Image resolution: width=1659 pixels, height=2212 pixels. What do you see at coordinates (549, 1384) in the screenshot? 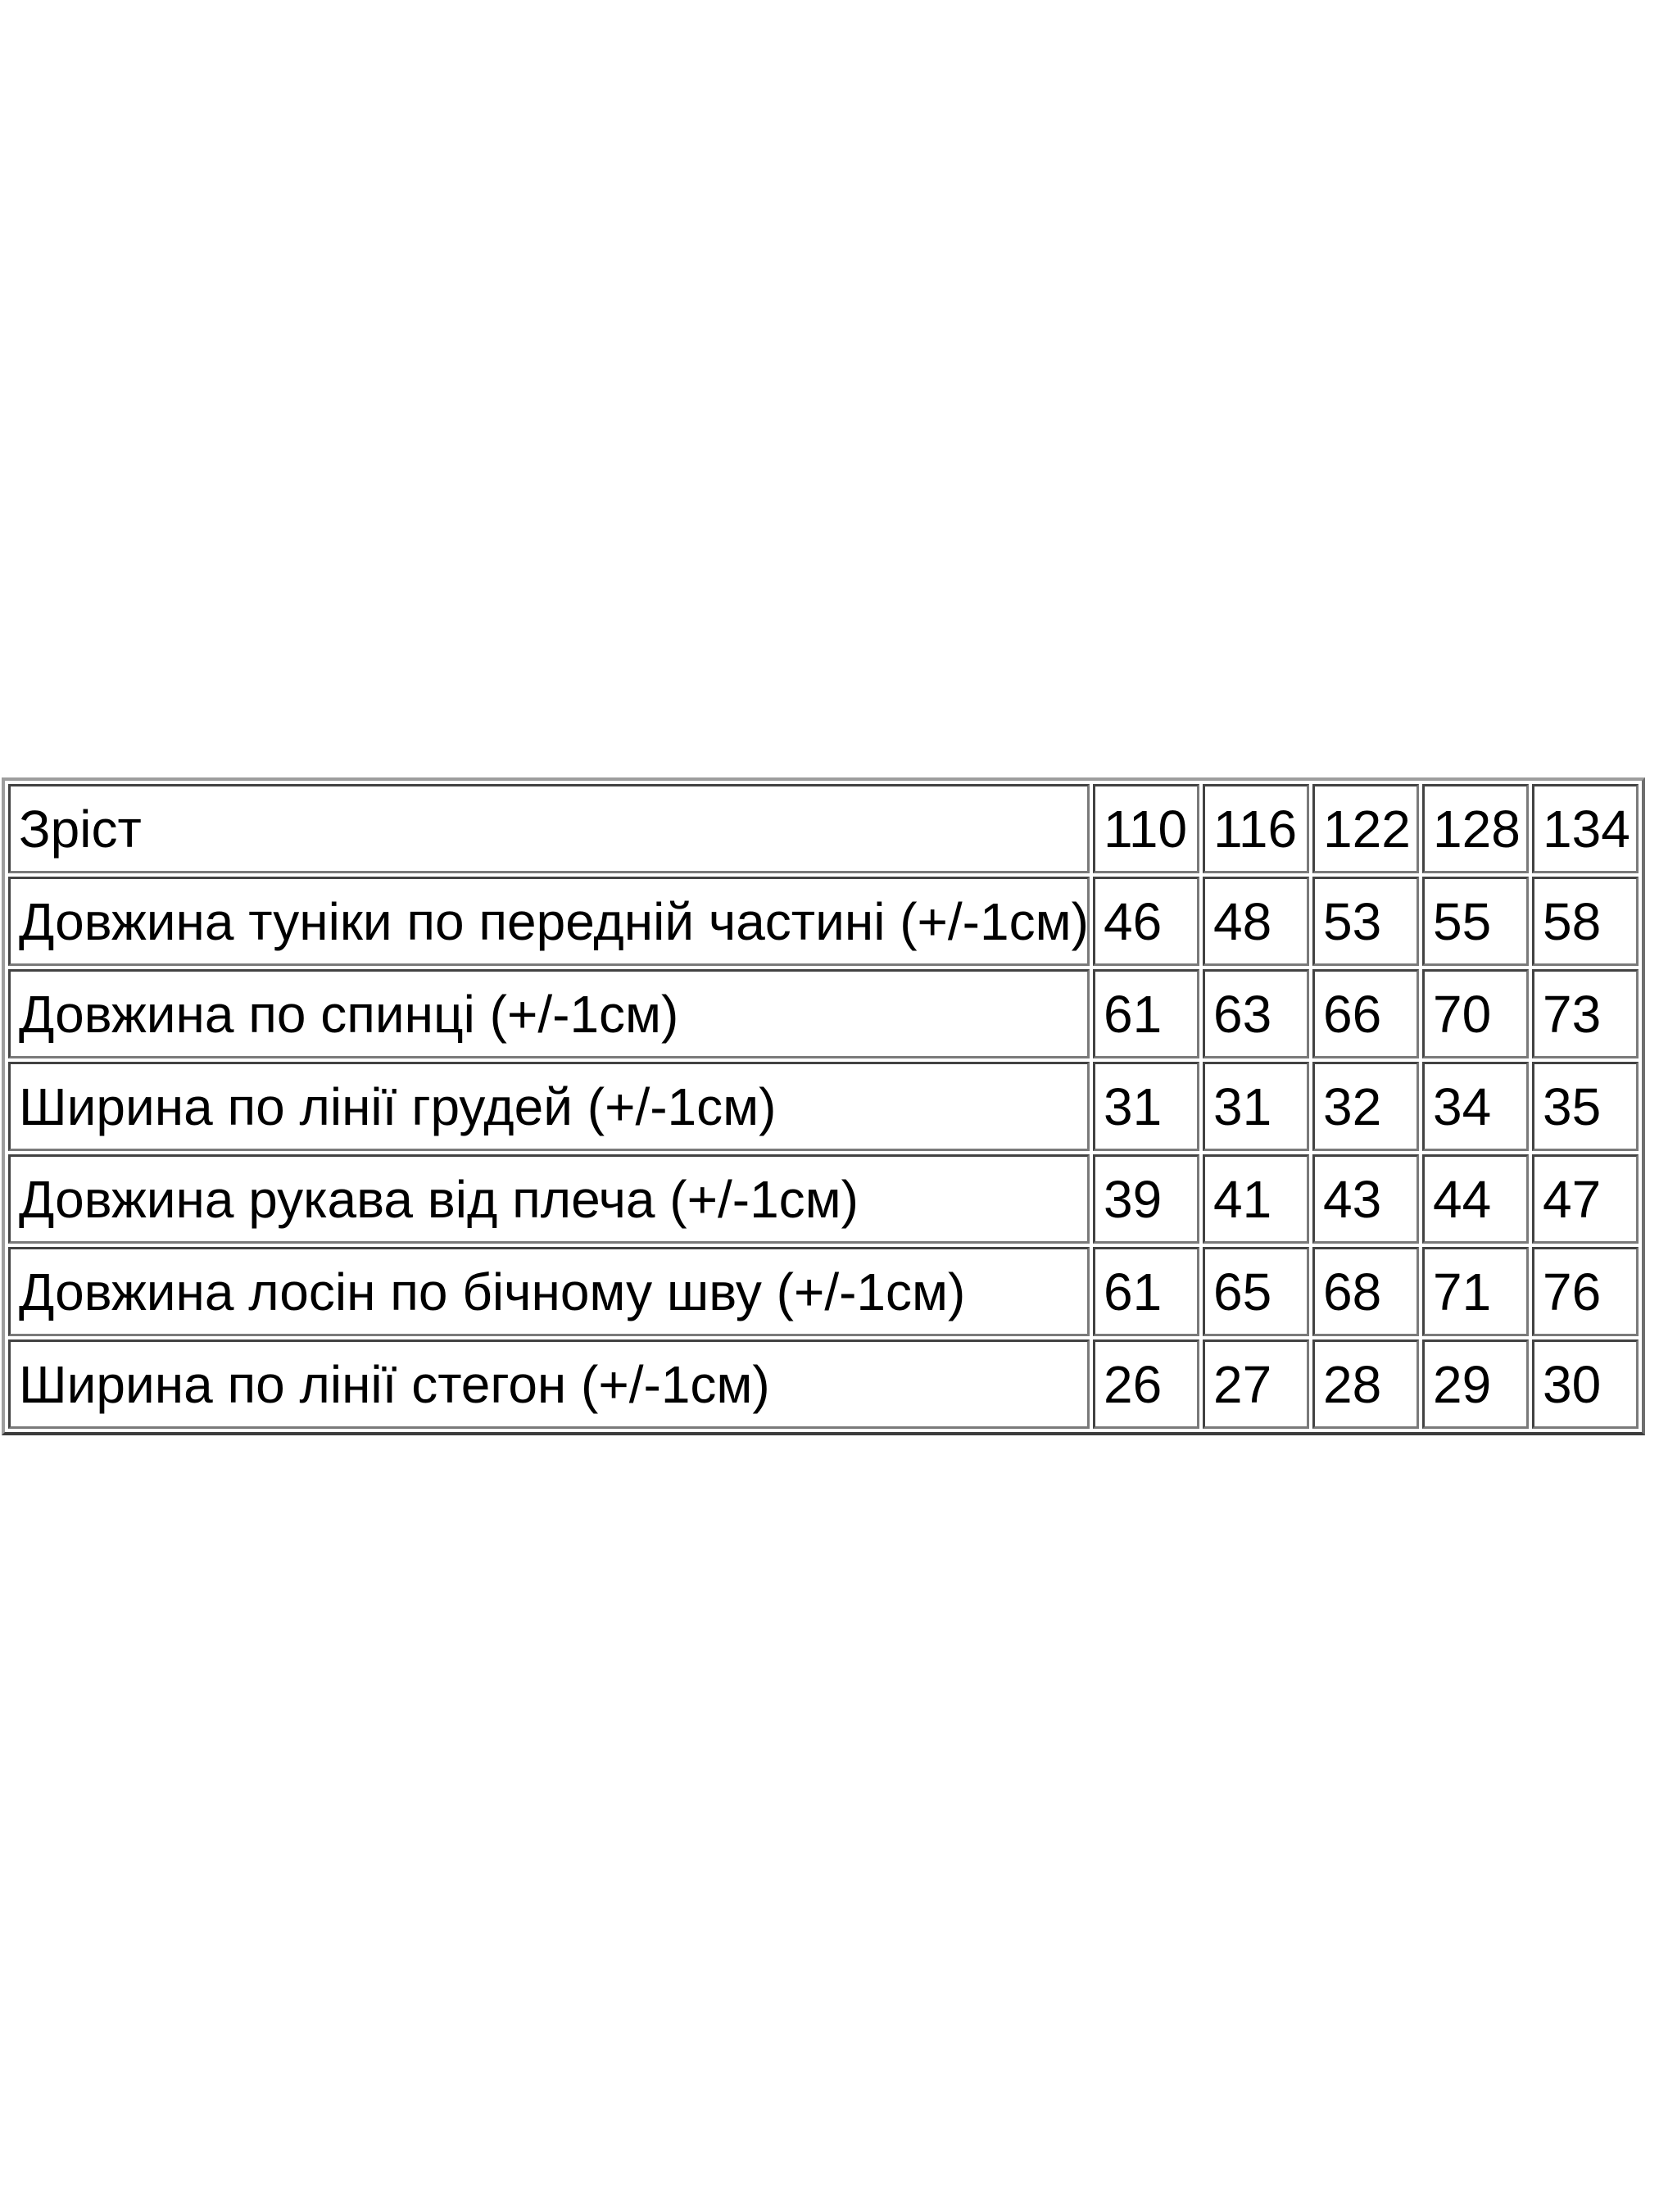
I see `row-label-cell: Ширина по лінії стегон (+/-1см)` at bounding box center [549, 1384].